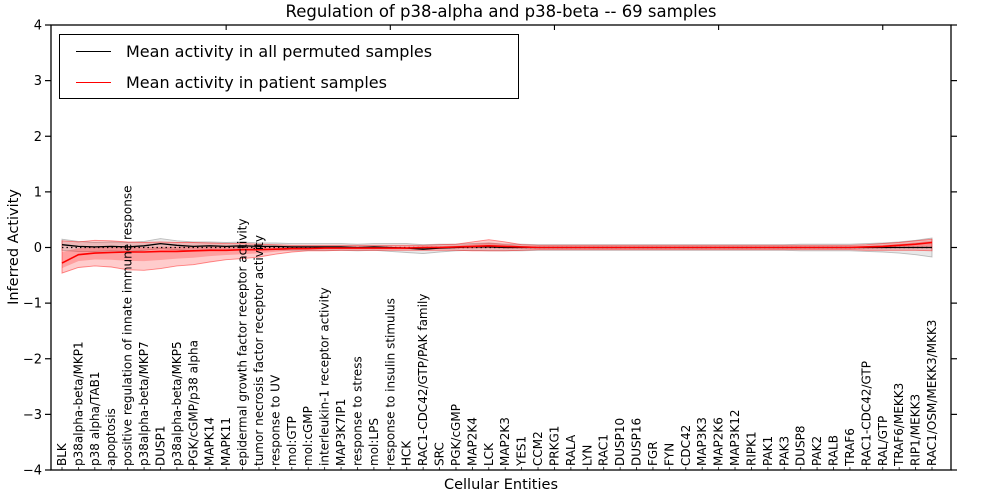 The height and width of the screenshot is (500, 1000). I want to click on x-tick-label: PRKG1, so click(555, 446).